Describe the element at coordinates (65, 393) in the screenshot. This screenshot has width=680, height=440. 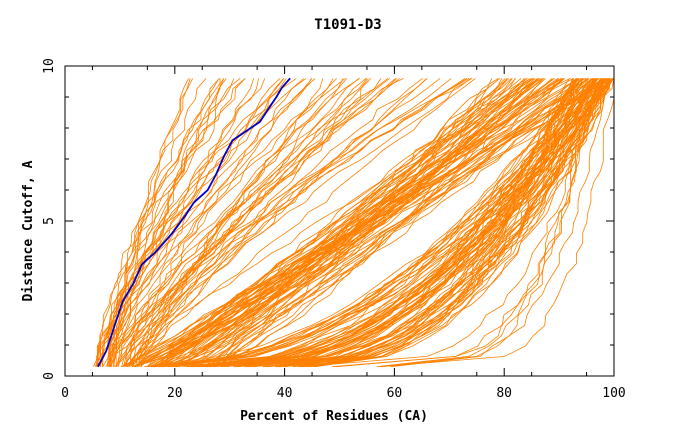
I see `x-tick-label-0: 0` at that location.